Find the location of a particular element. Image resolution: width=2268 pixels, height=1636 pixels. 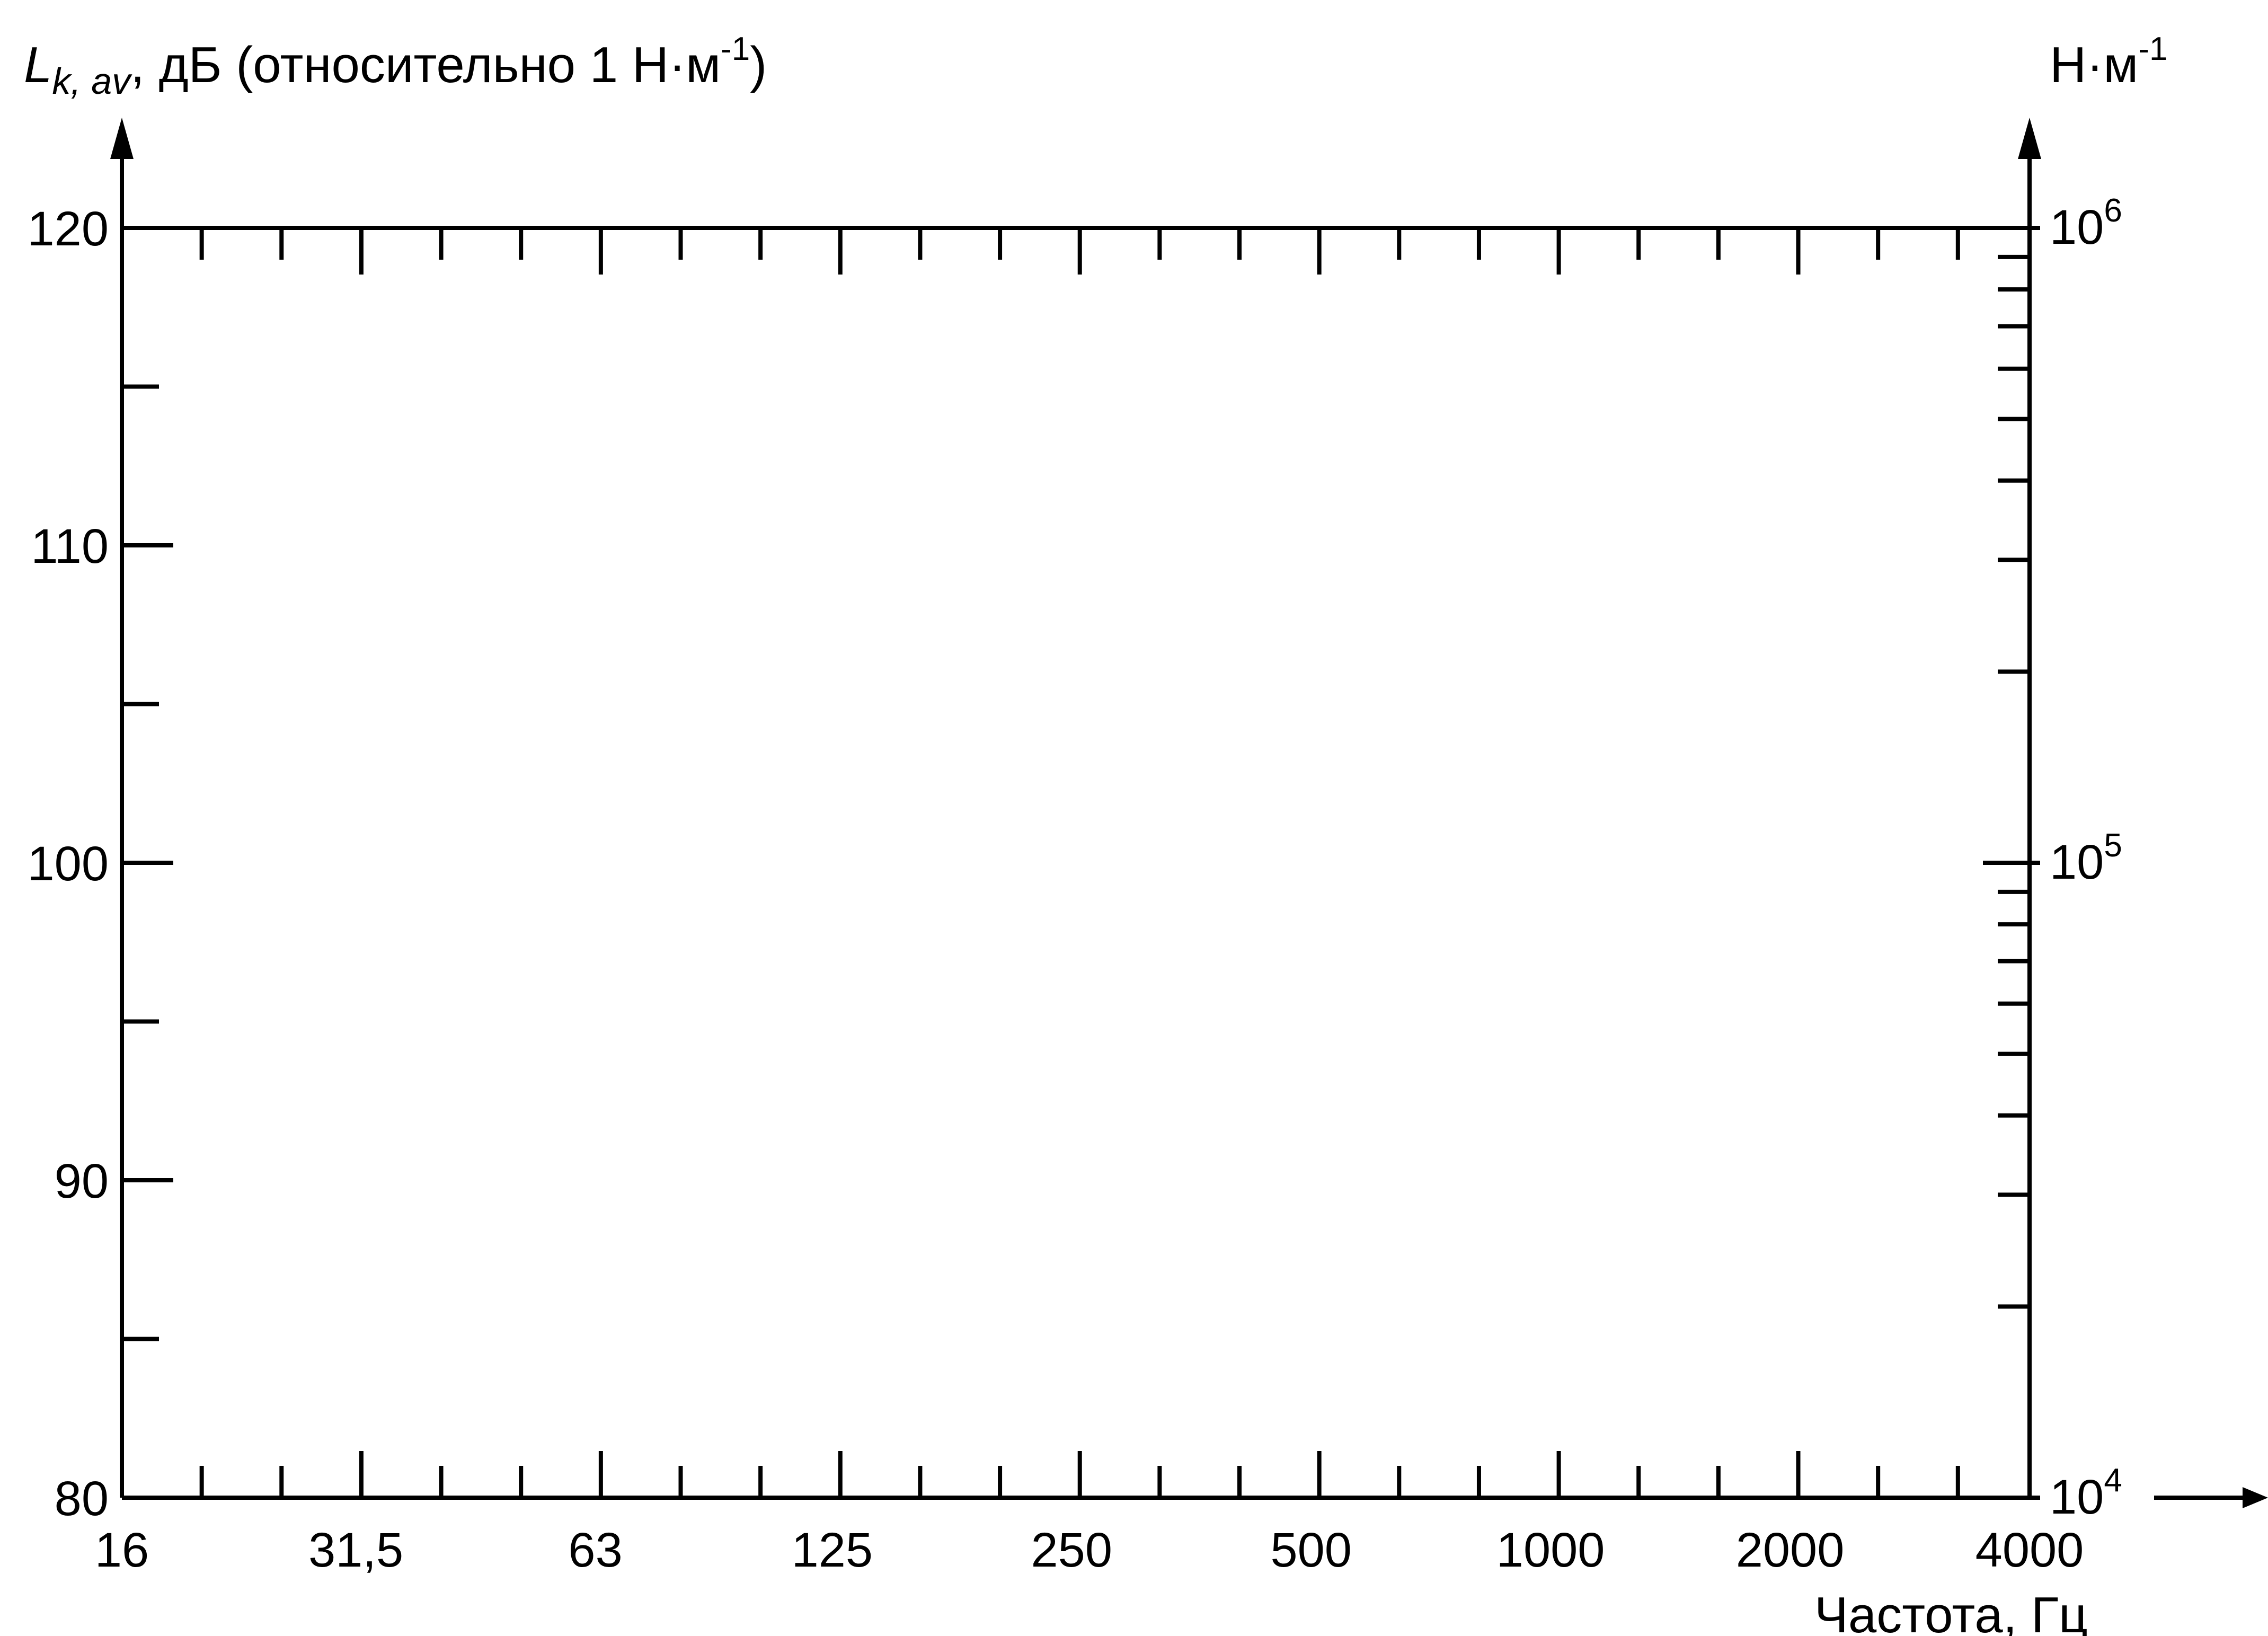

left-tick-group: 120 110 100 90 80 is located at coordinates (100, 864).